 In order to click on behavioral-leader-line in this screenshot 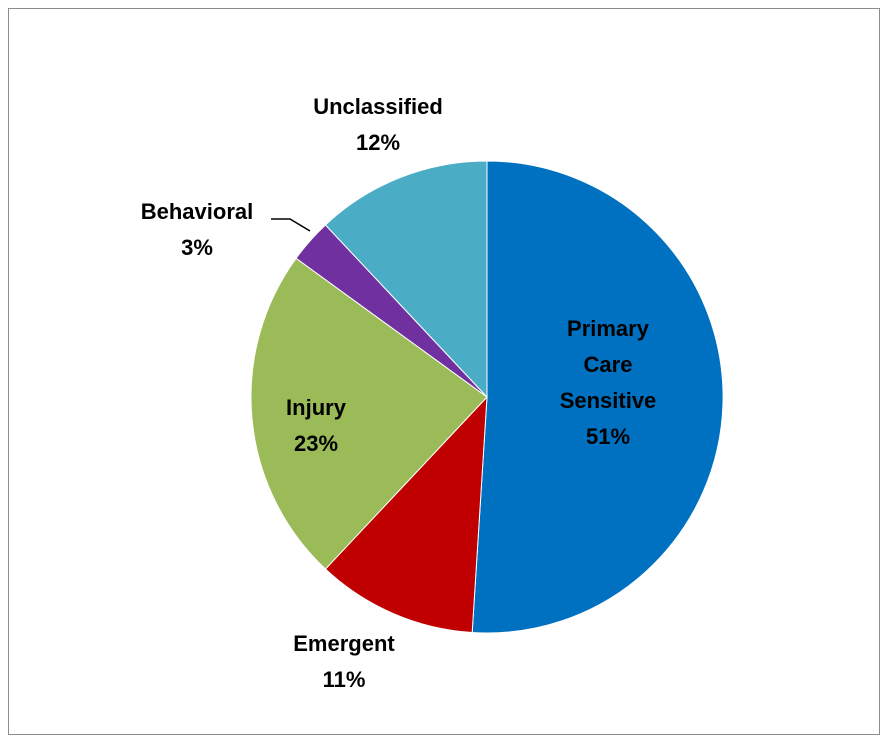, I will do `click(291, 225)`.